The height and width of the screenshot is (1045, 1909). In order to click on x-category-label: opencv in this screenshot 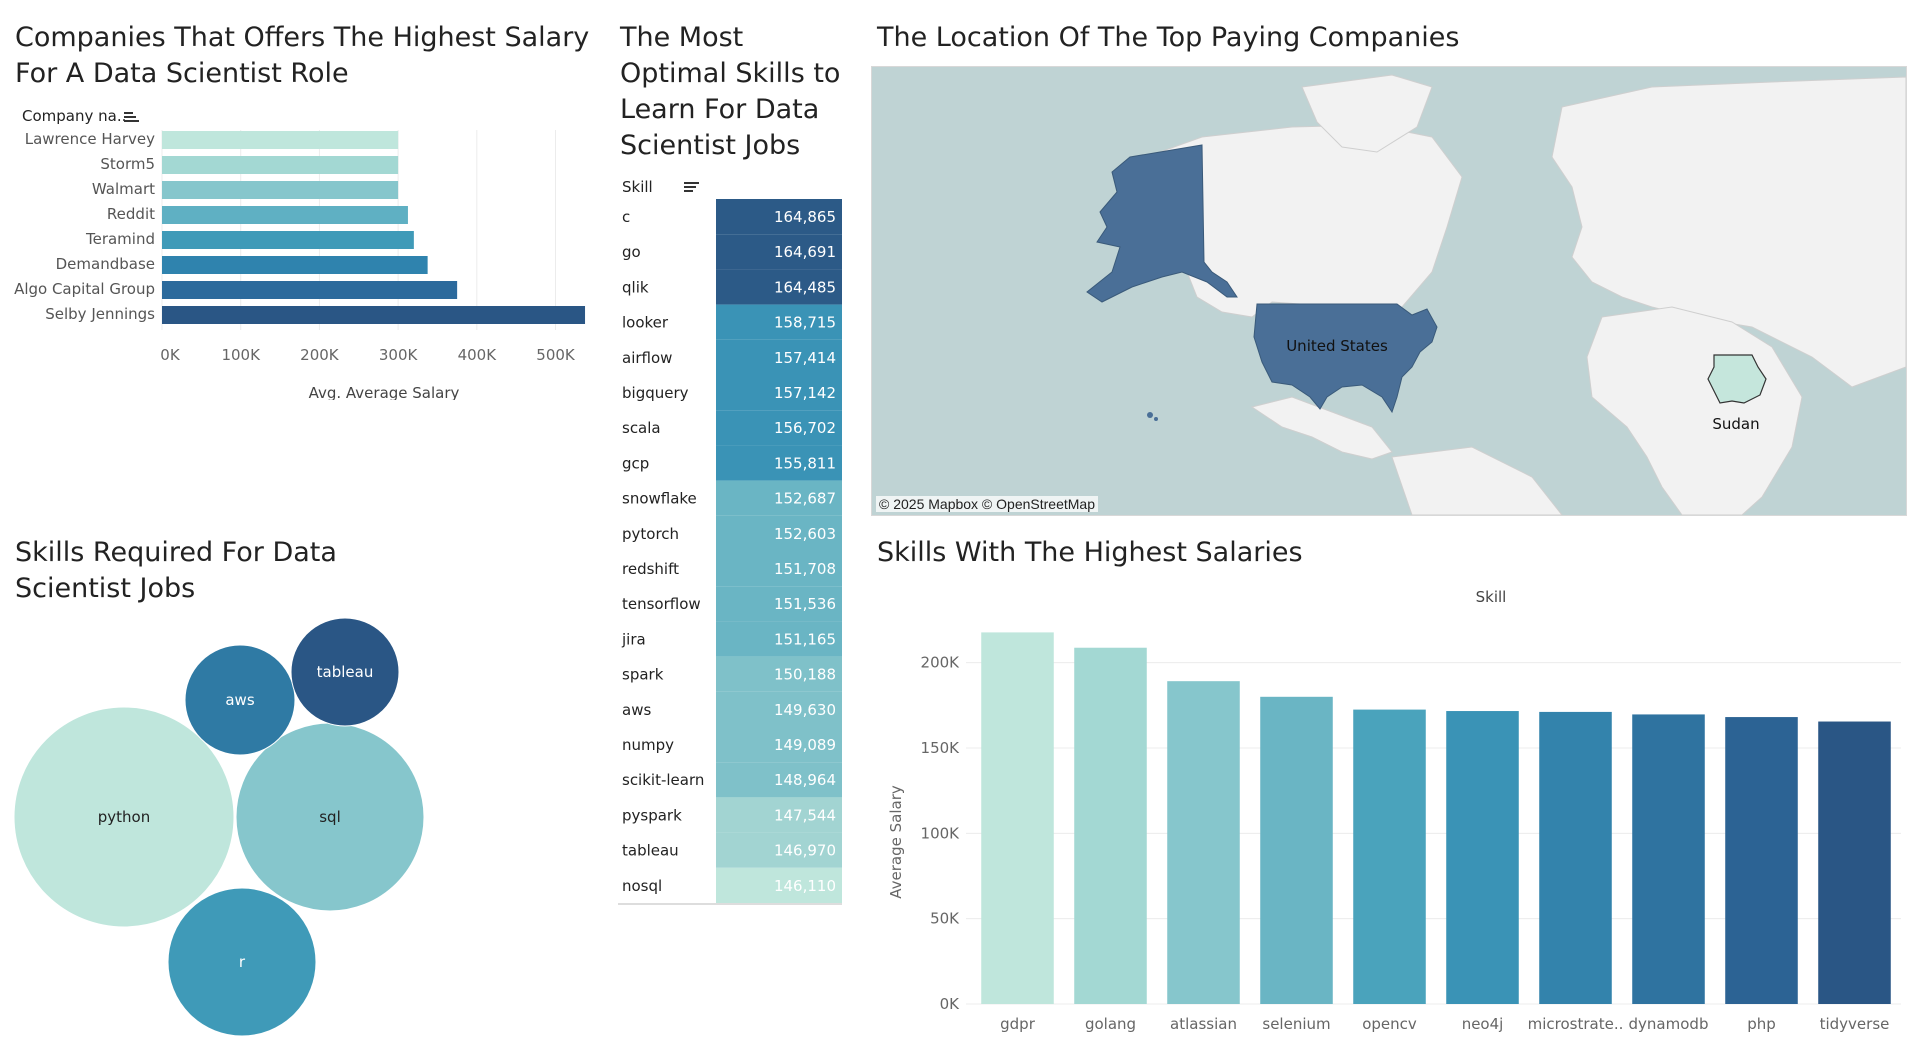, I will do `click(1389, 1024)`.